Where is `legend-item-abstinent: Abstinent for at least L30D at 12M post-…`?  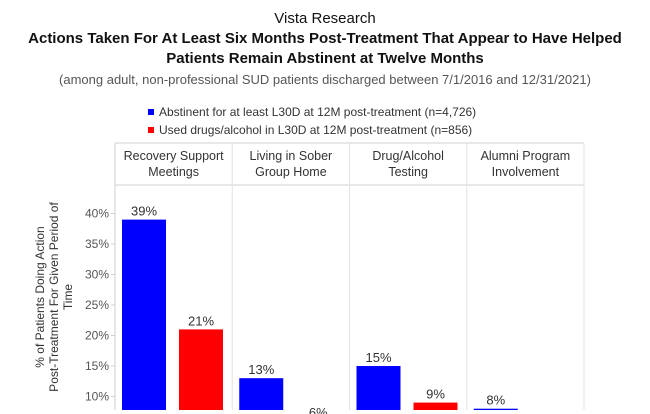 legend-item-abstinent: Abstinent for at least L30D at 12M post-… is located at coordinates (312, 112).